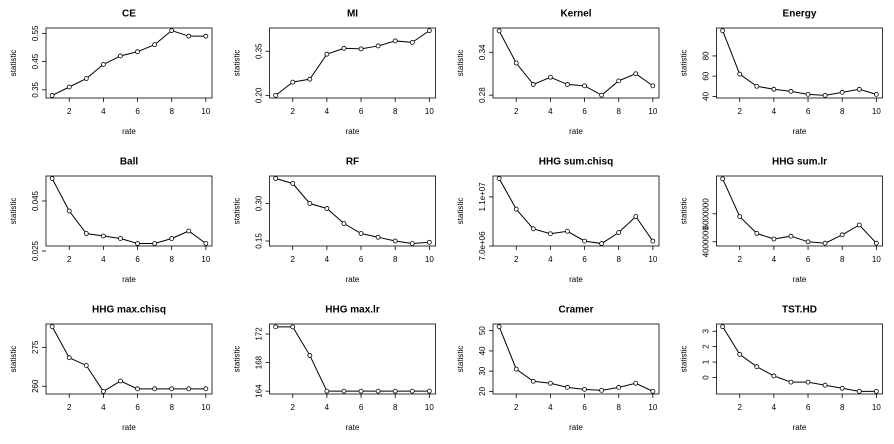 The width and height of the screenshot is (894, 444). I want to click on y-tick-label: 0.20, so click(259, 95).